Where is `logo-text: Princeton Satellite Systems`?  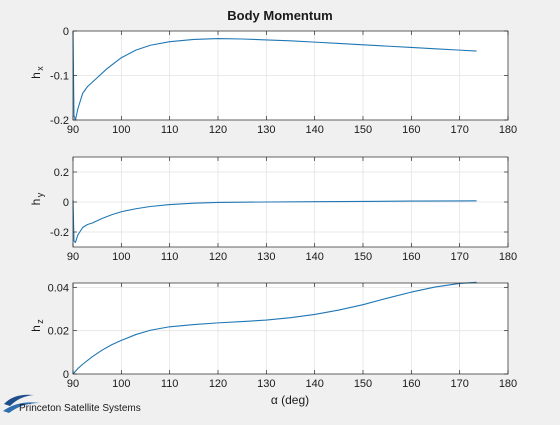 logo-text: Princeton Satellite Systems is located at coordinates (80, 408).